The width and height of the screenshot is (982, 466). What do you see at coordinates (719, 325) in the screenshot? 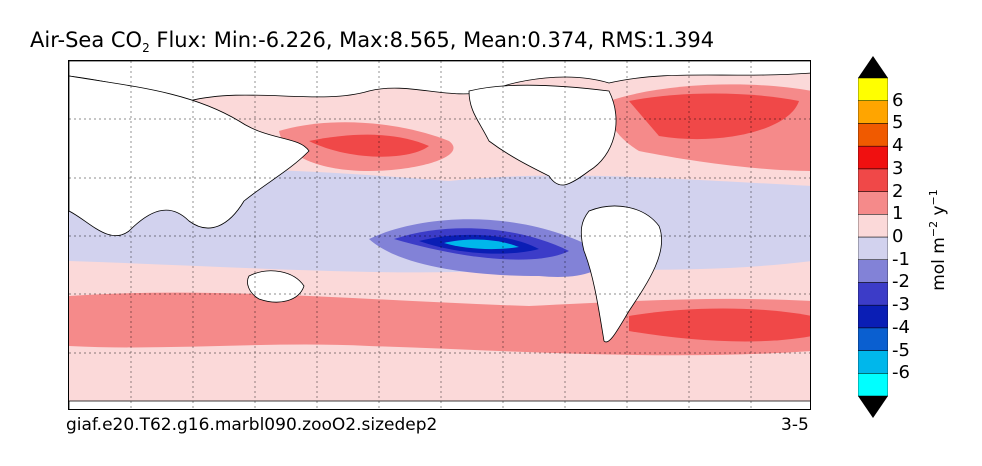
I see `southern-ocean-core` at bounding box center [719, 325].